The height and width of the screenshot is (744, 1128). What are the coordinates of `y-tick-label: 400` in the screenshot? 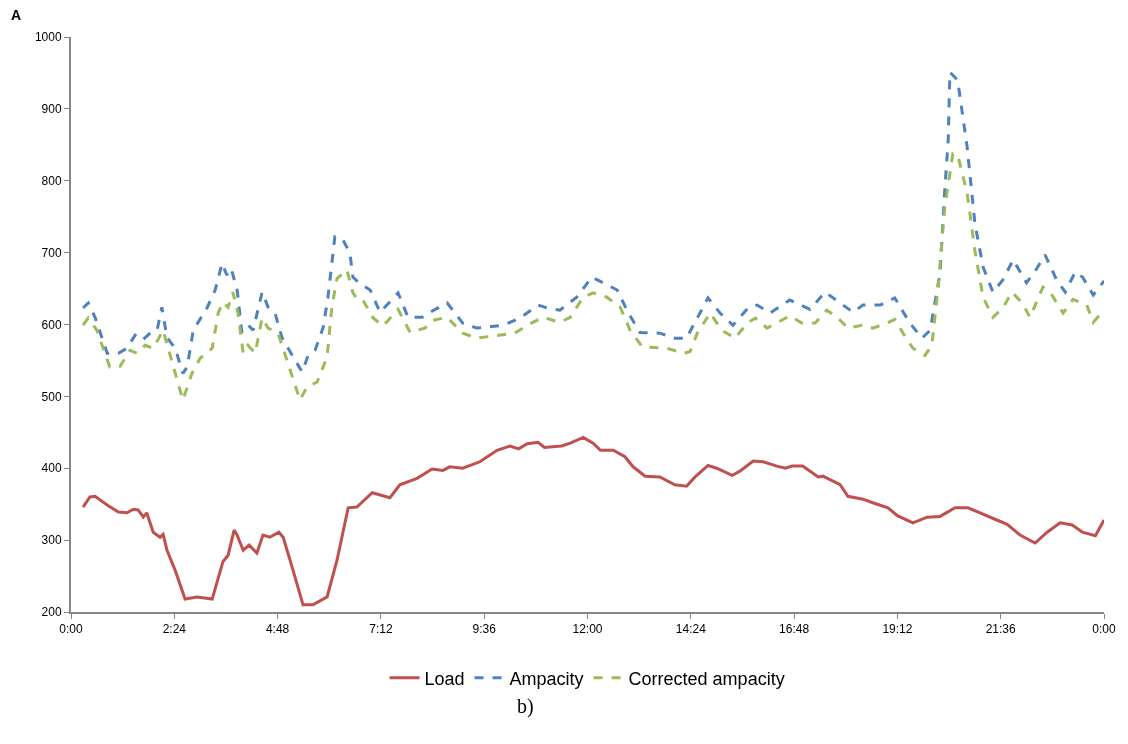 It's located at (51, 468).